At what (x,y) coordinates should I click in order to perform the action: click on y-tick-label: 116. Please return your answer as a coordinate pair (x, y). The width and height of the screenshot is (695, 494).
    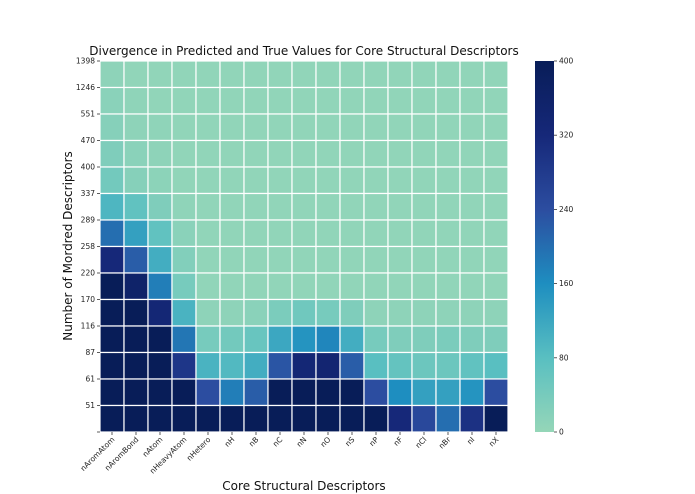
    Looking at the image, I should click on (88, 326).